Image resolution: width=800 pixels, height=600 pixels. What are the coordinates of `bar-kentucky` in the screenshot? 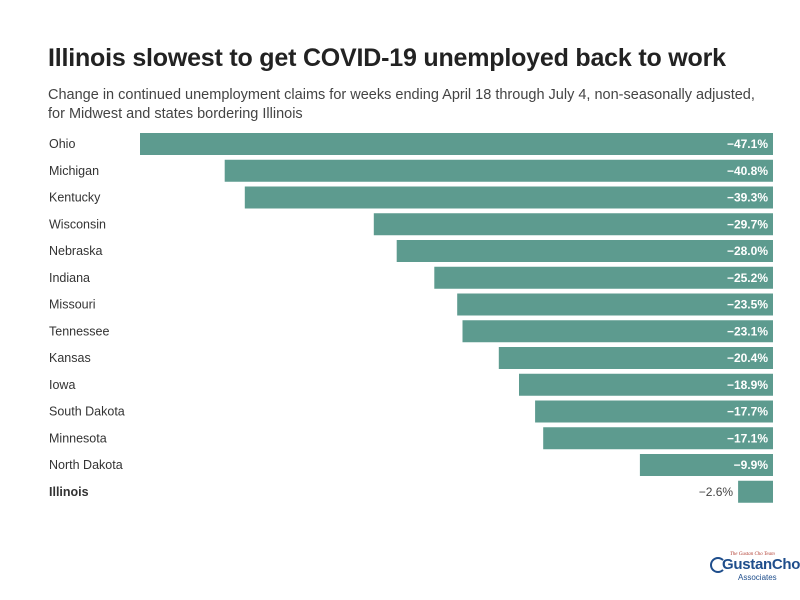 It's located at (509, 197).